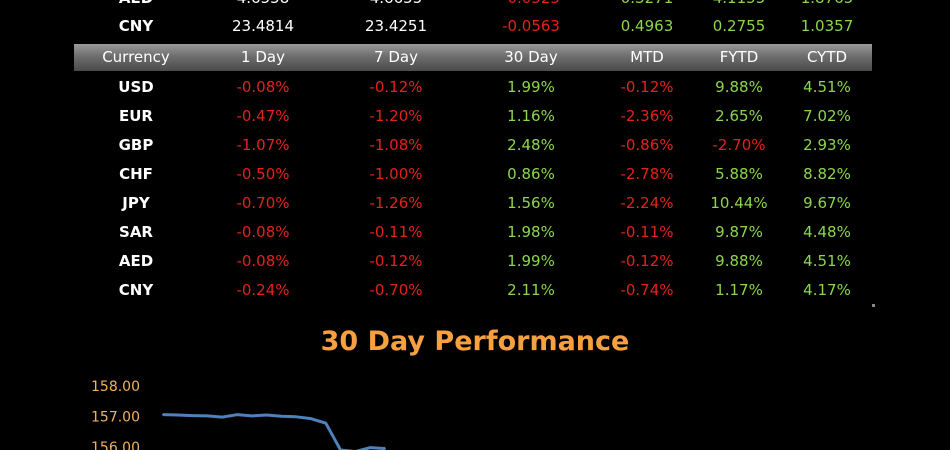 Image resolution: width=950 pixels, height=450 pixels. I want to click on percent-cell: 7.02%, so click(827, 116).